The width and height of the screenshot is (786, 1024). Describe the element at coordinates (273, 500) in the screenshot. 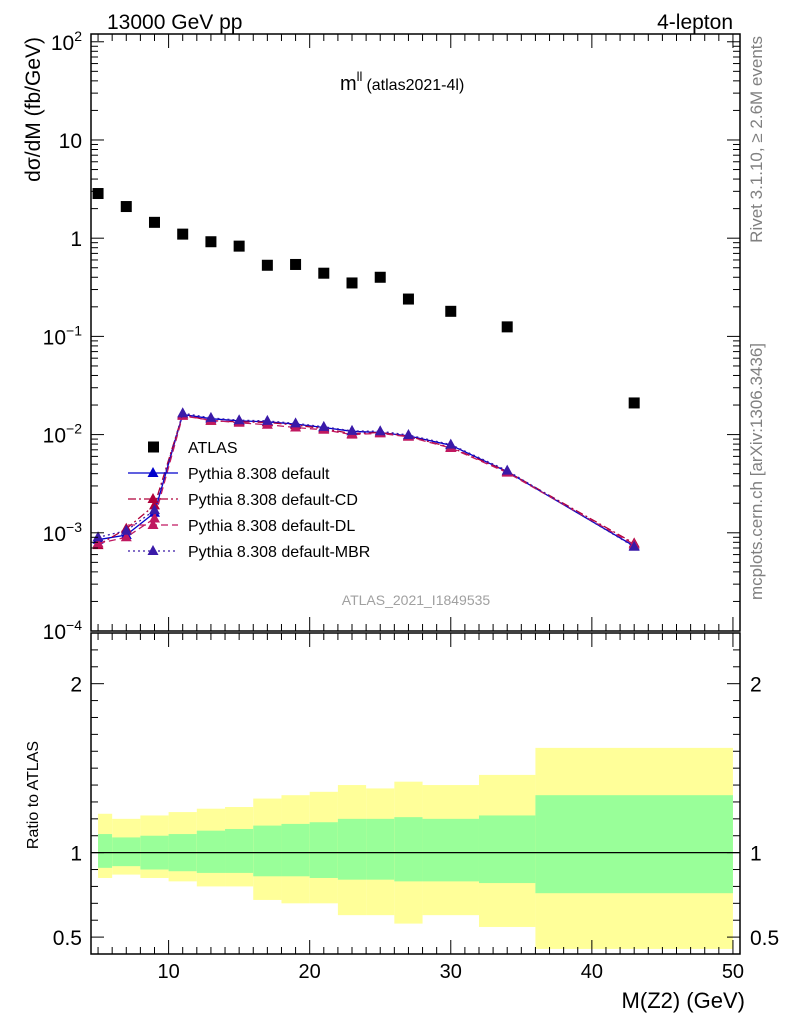

I see `legend-label: Pythia 8.308 default-CD` at that location.